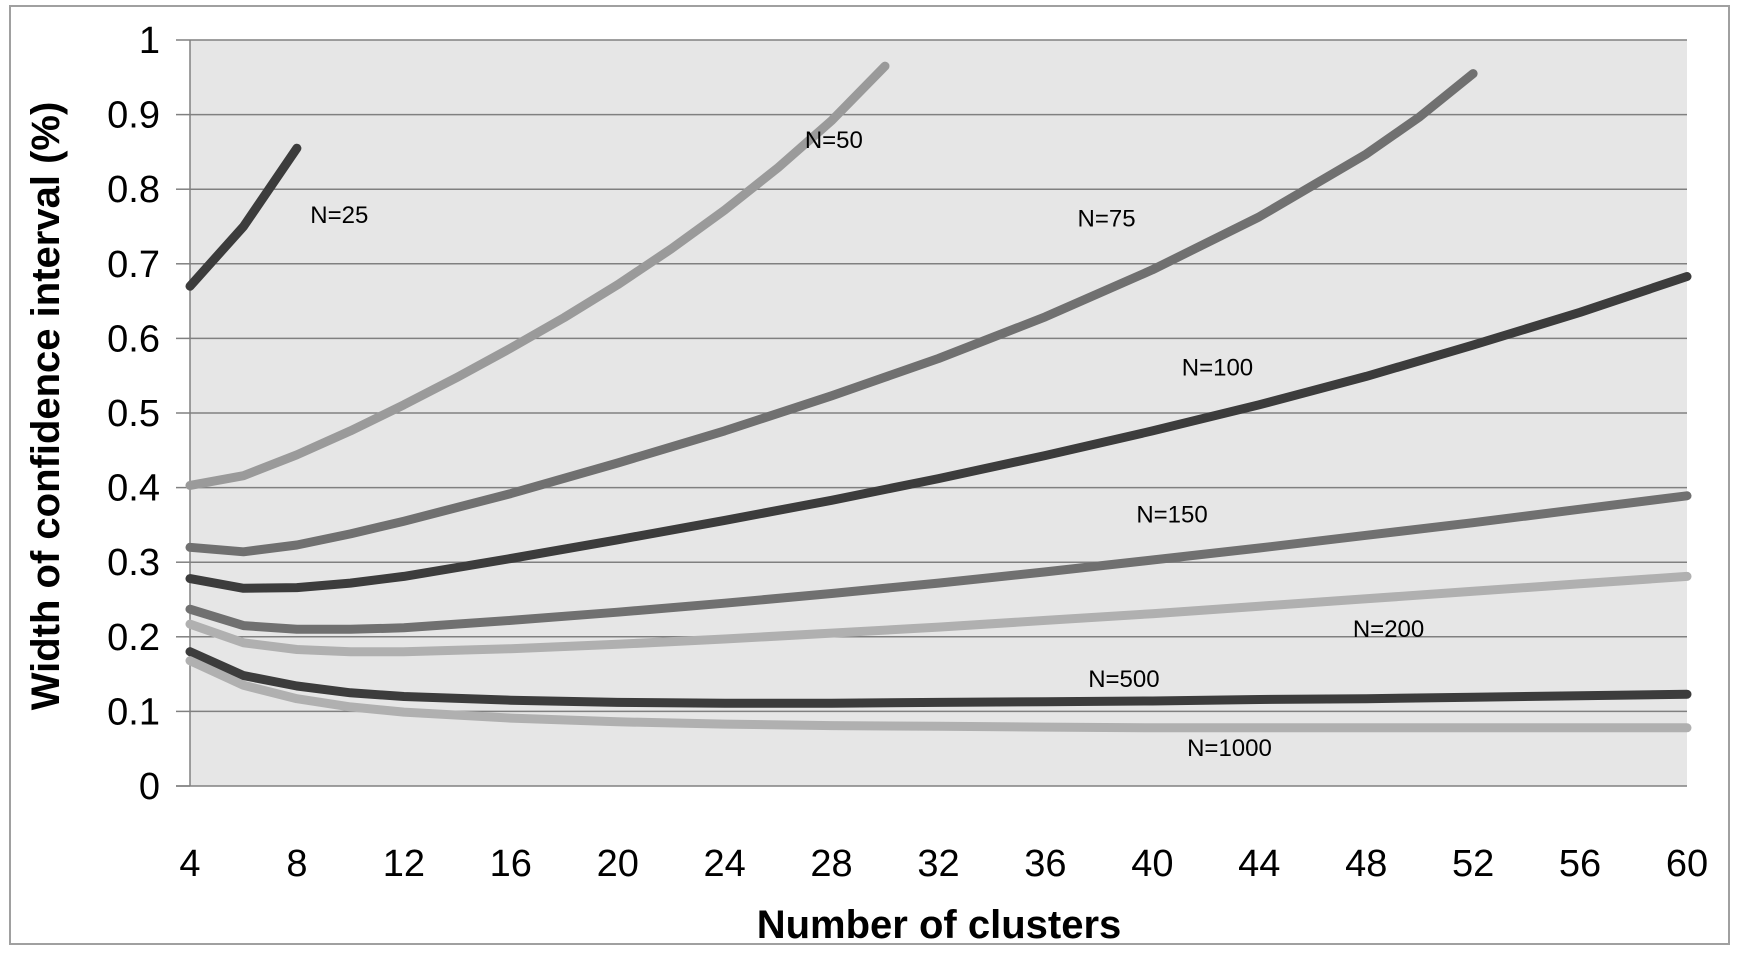  What do you see at coordinates (1366, 864) in the screenshot?
I see `x-tick-label: 48` at bounding box center [1366, 864].